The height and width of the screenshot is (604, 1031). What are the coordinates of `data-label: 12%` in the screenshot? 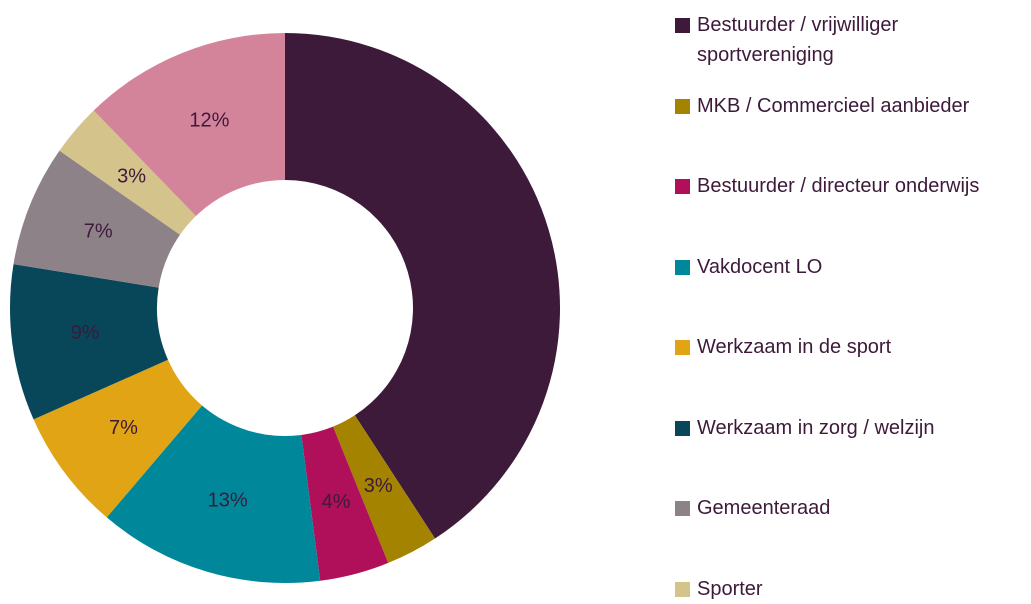 It's located at (209, 121).